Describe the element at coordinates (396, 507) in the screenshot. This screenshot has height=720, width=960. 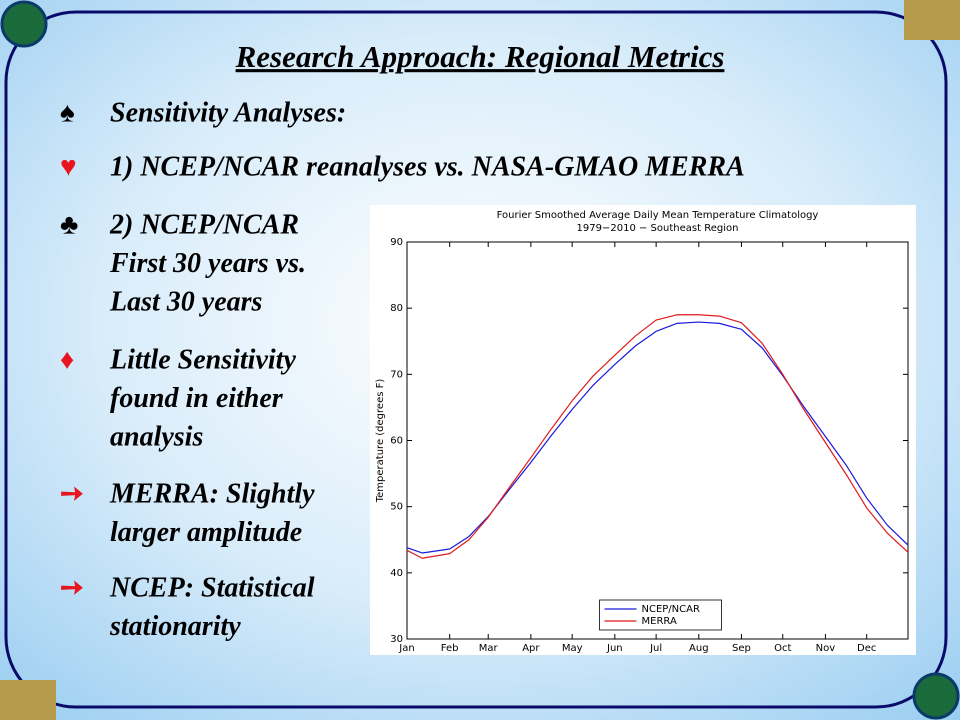
I see `y-tick-label: 50` at that location.